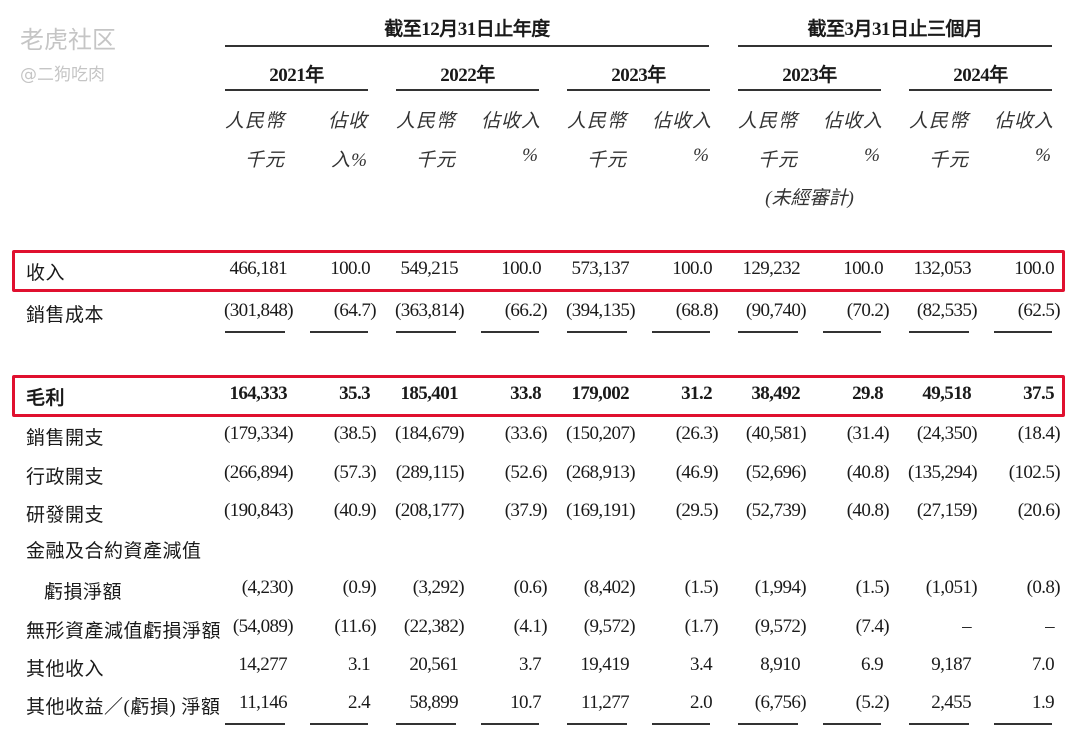  Describe the element at coordinates (947, 433) in the screenshot. I see `amount-cell: (24,350)` at that location.